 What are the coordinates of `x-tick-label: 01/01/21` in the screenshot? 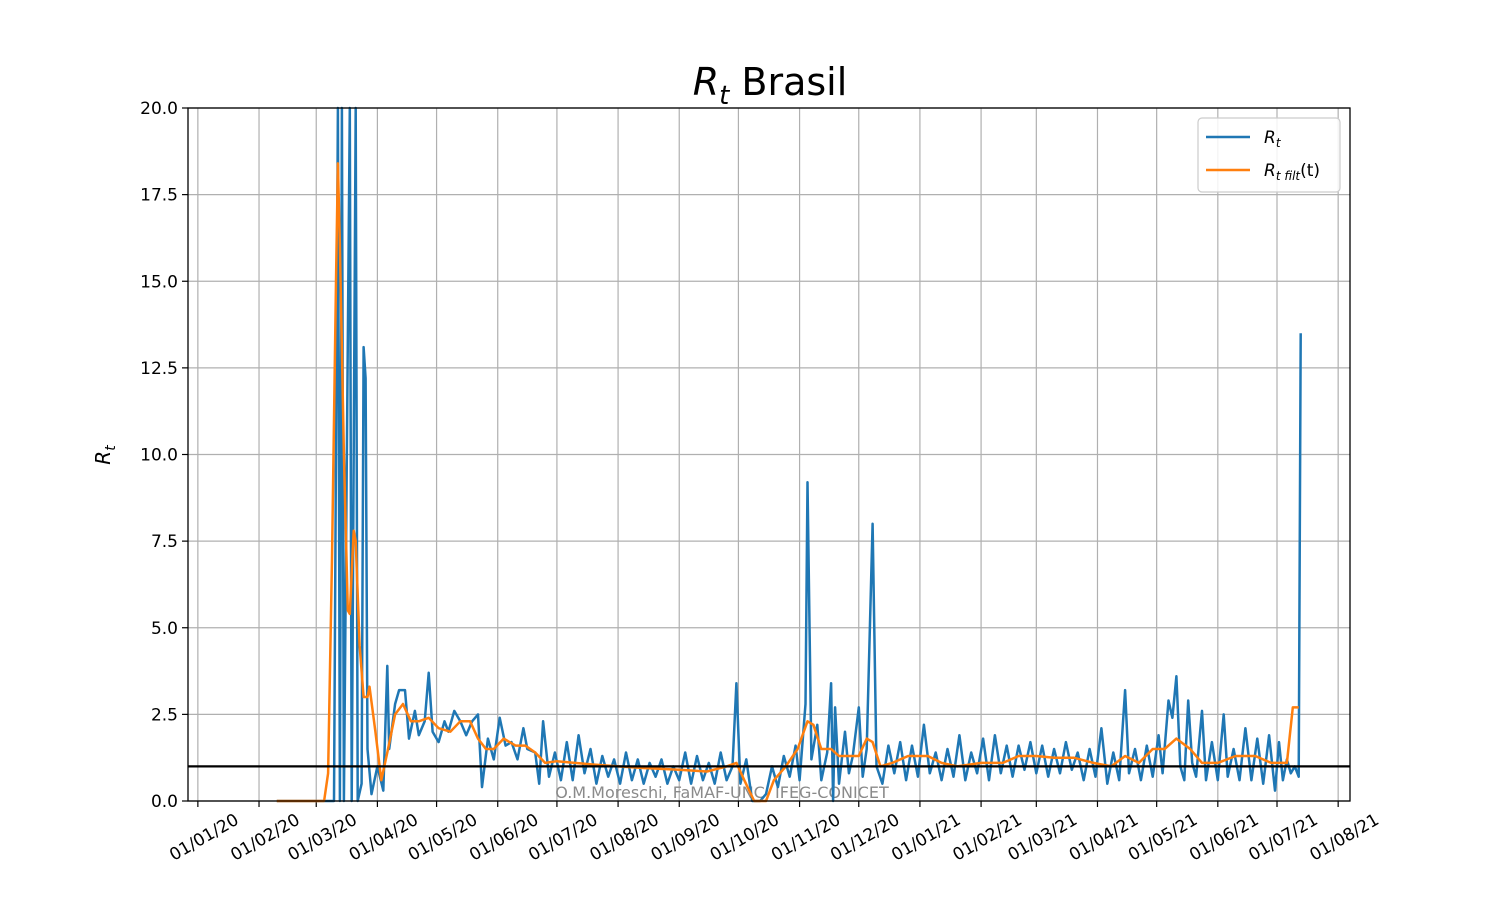 It's located at (926, 838).